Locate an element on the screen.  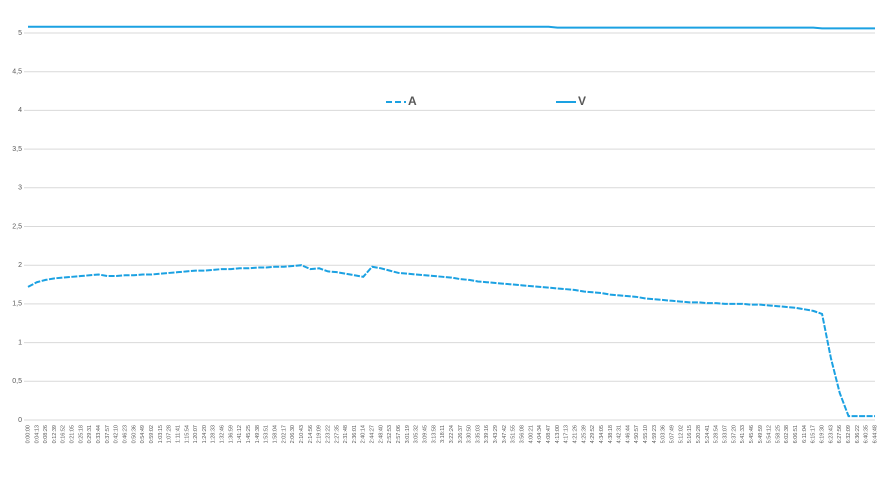
x-tick-label: 4:34:05 is located at coordinates (602, 434).